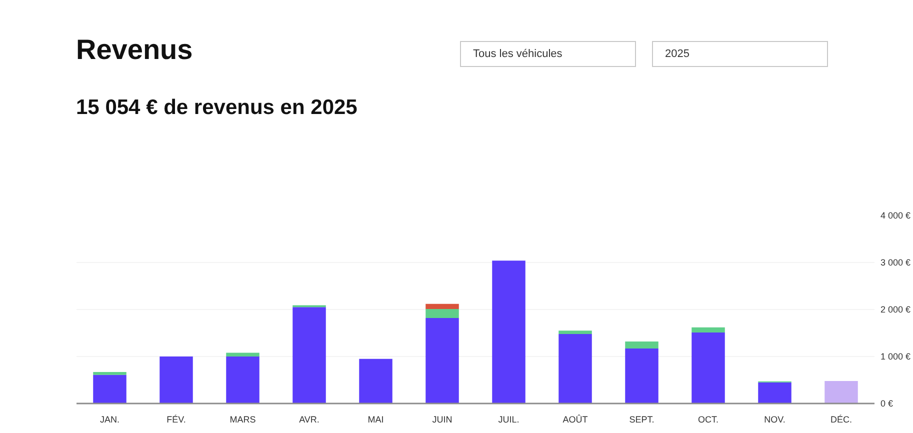  I want to click on x-tick-label: OCT., so click(708, 419).